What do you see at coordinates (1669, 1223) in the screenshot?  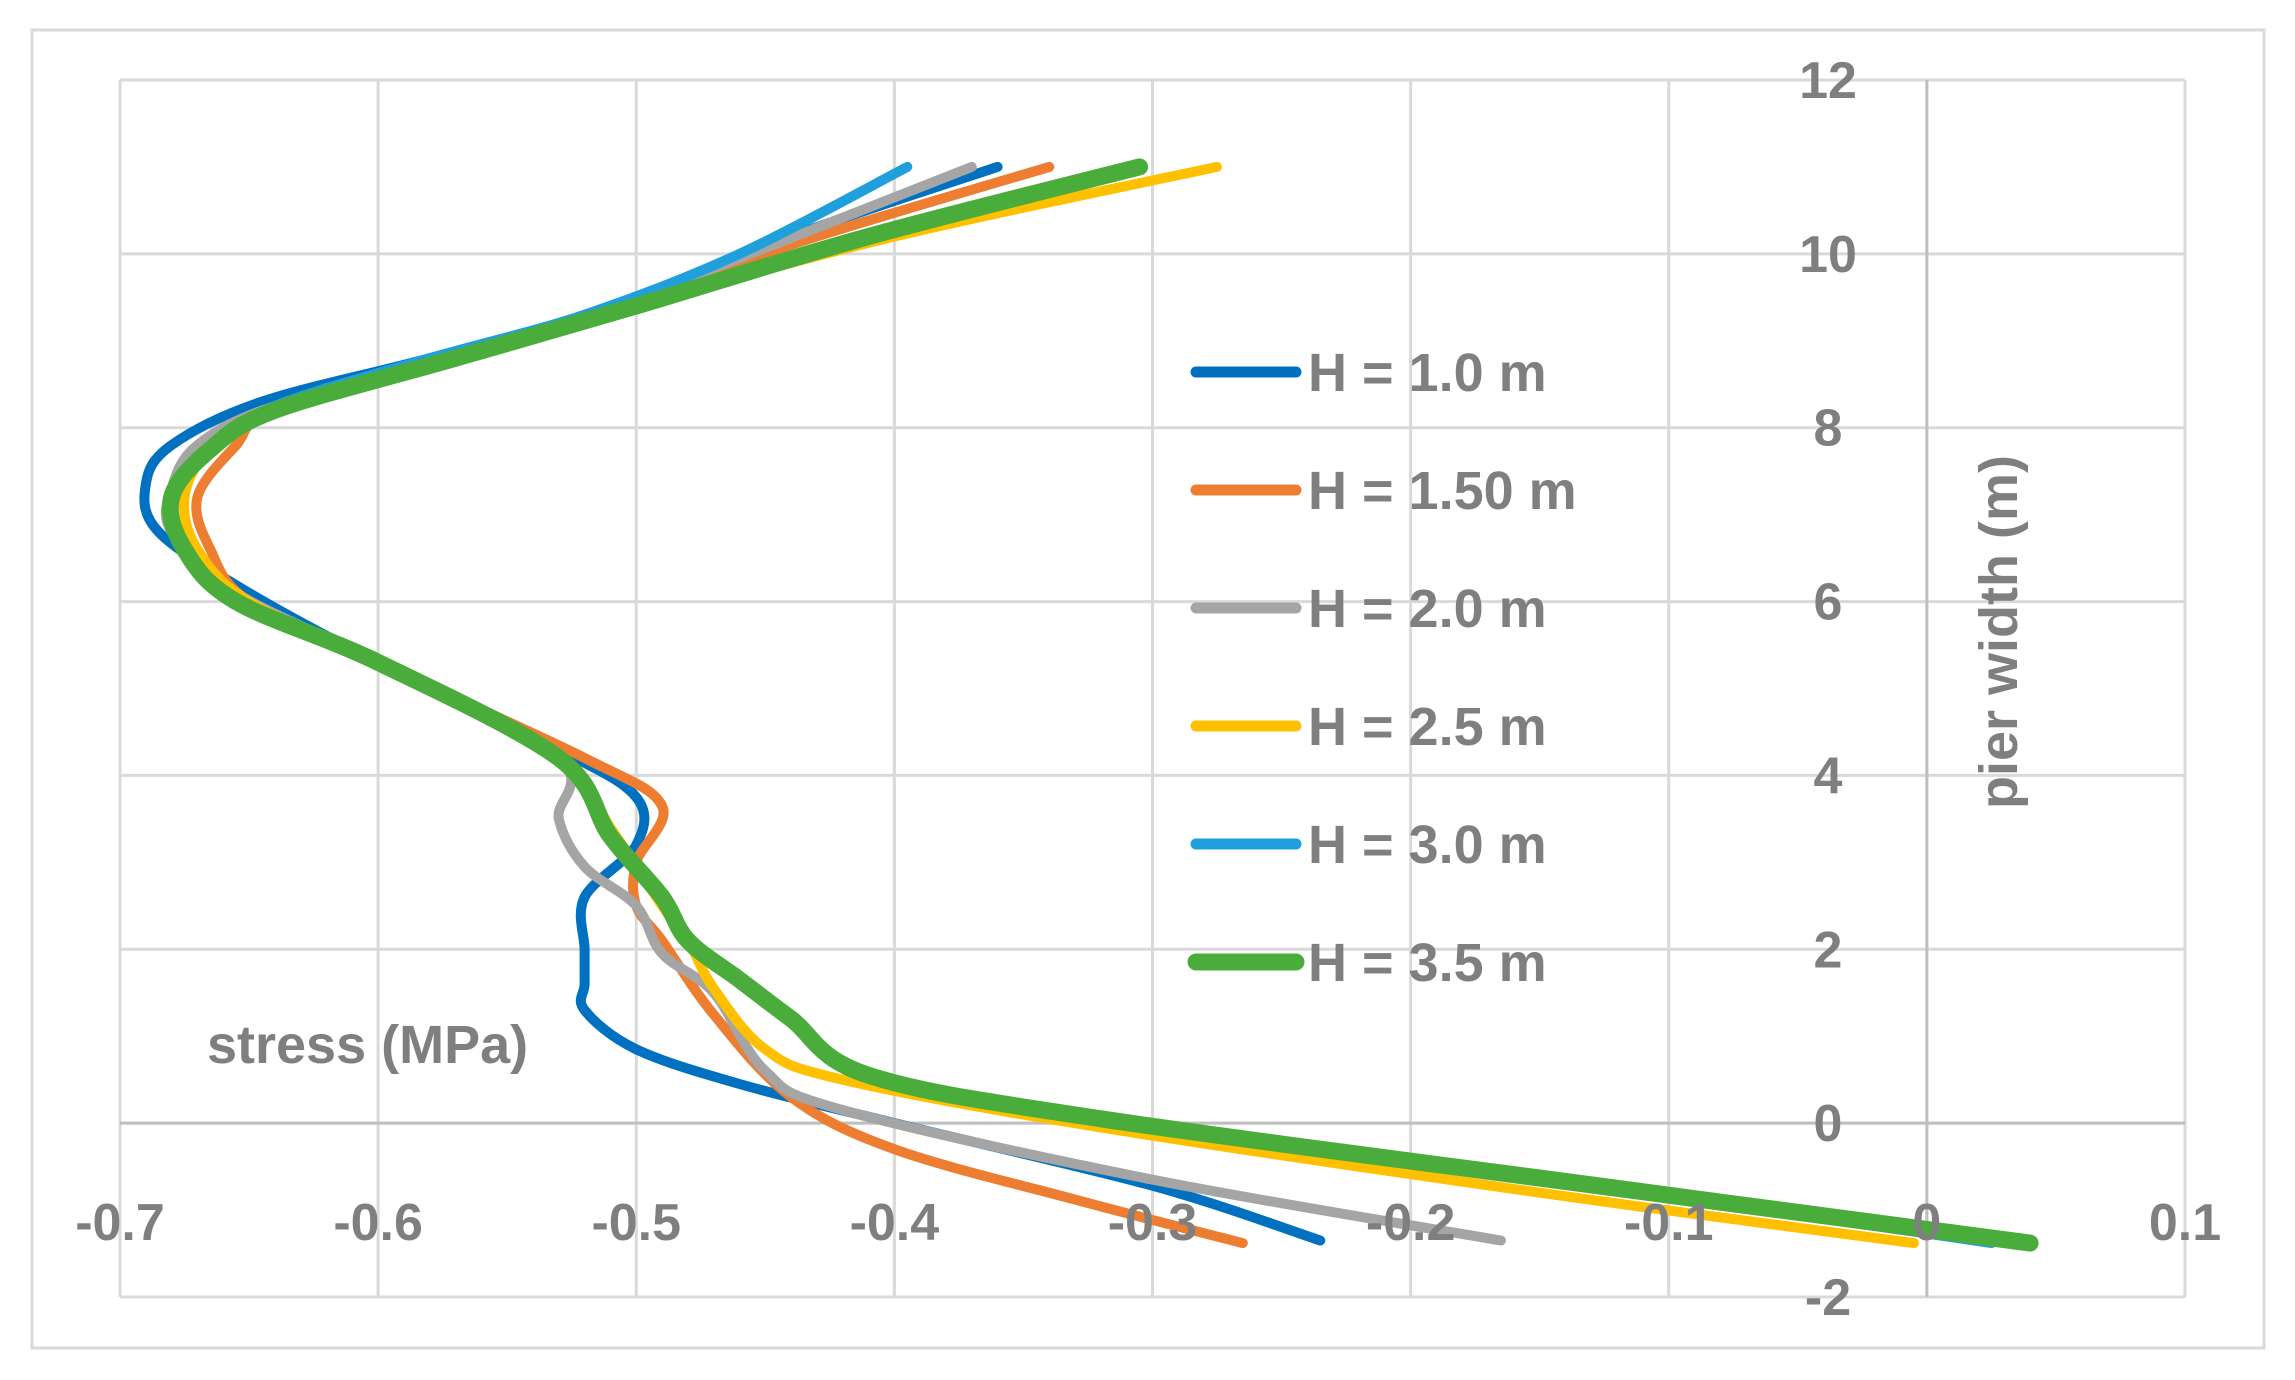 I see `x-tick-label: -0.1` at bounding box center [1669, 1223].